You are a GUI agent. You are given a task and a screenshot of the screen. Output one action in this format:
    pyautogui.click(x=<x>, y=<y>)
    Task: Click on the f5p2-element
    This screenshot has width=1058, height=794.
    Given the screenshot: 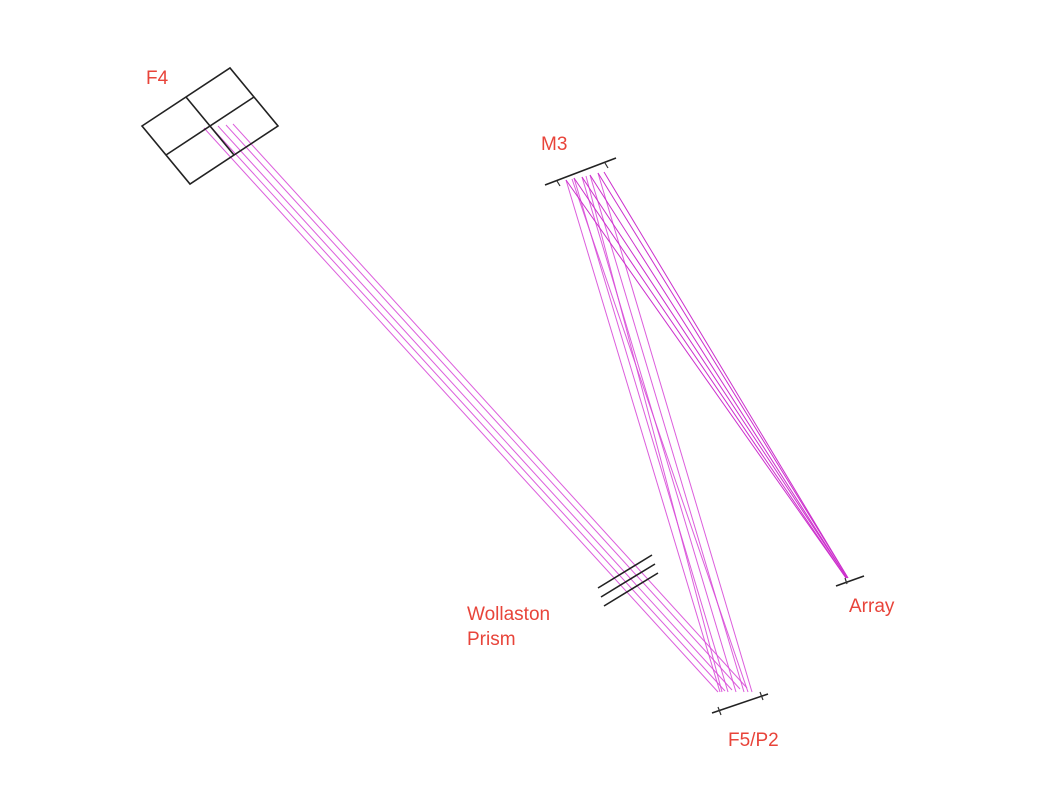 What is the action you would take?
    pyautogui.click(x=740, y=703)
    